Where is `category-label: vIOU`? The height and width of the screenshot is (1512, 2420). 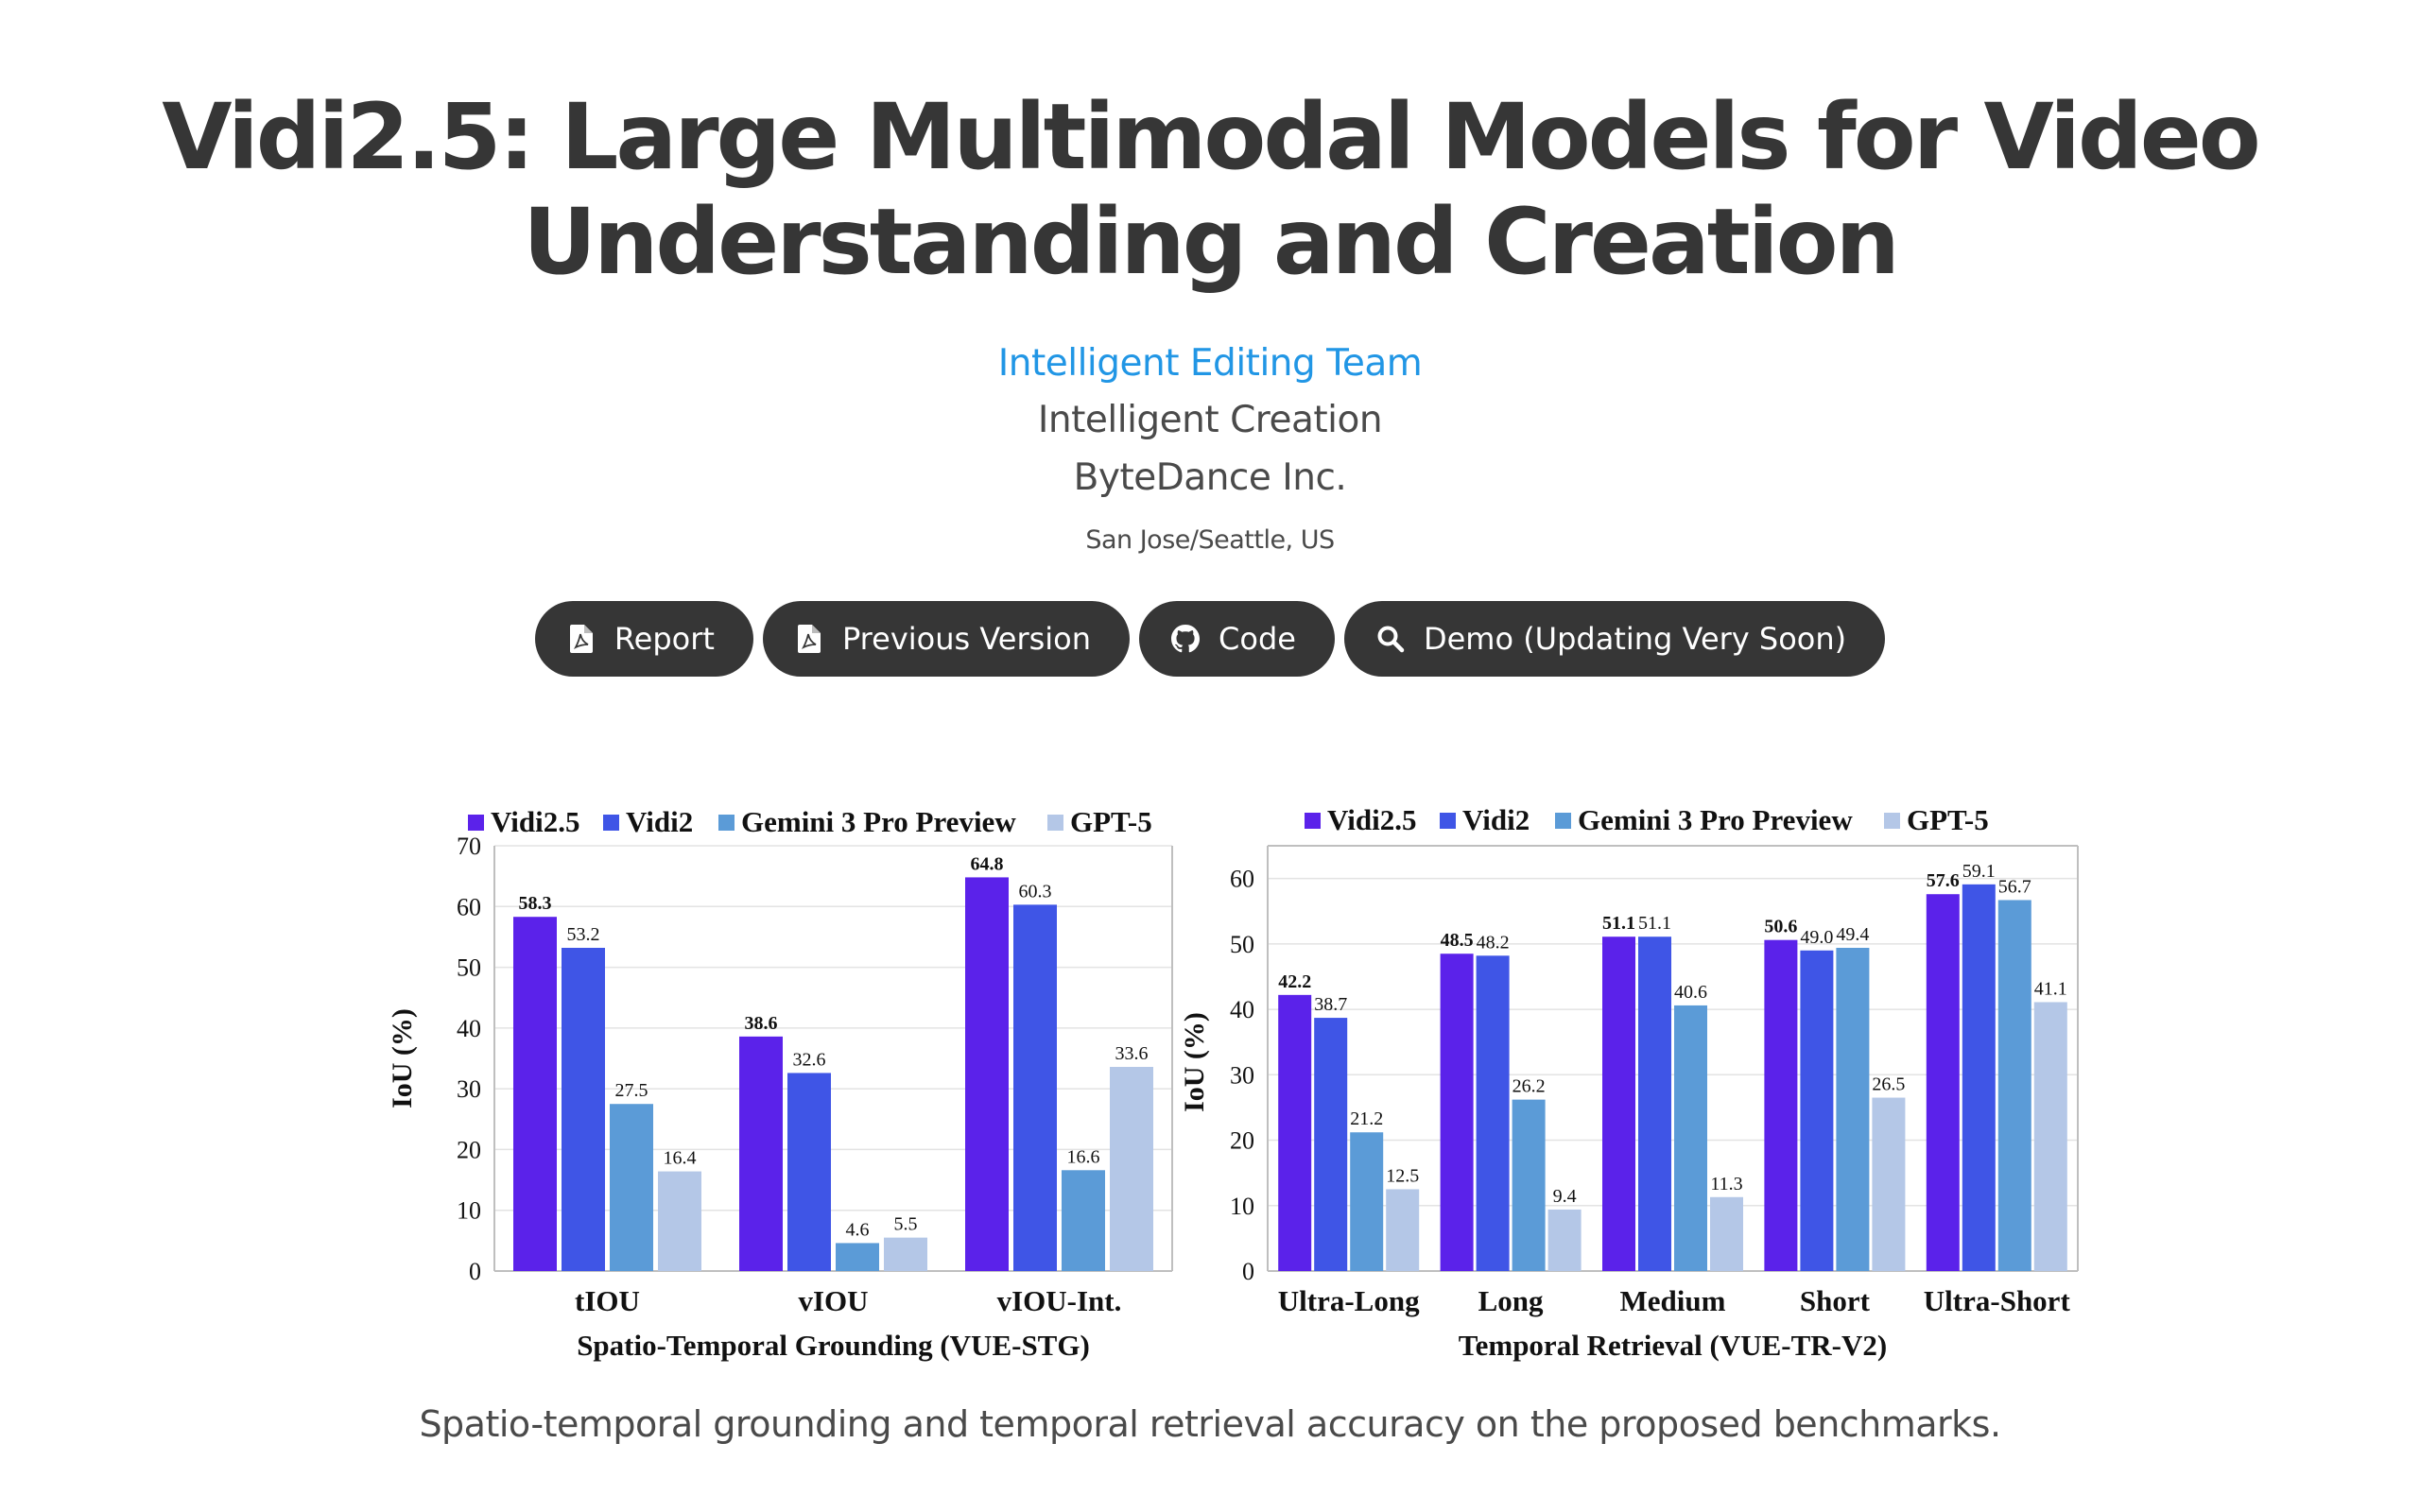
category-label: vIOU is located at coordinates (833, 1300).